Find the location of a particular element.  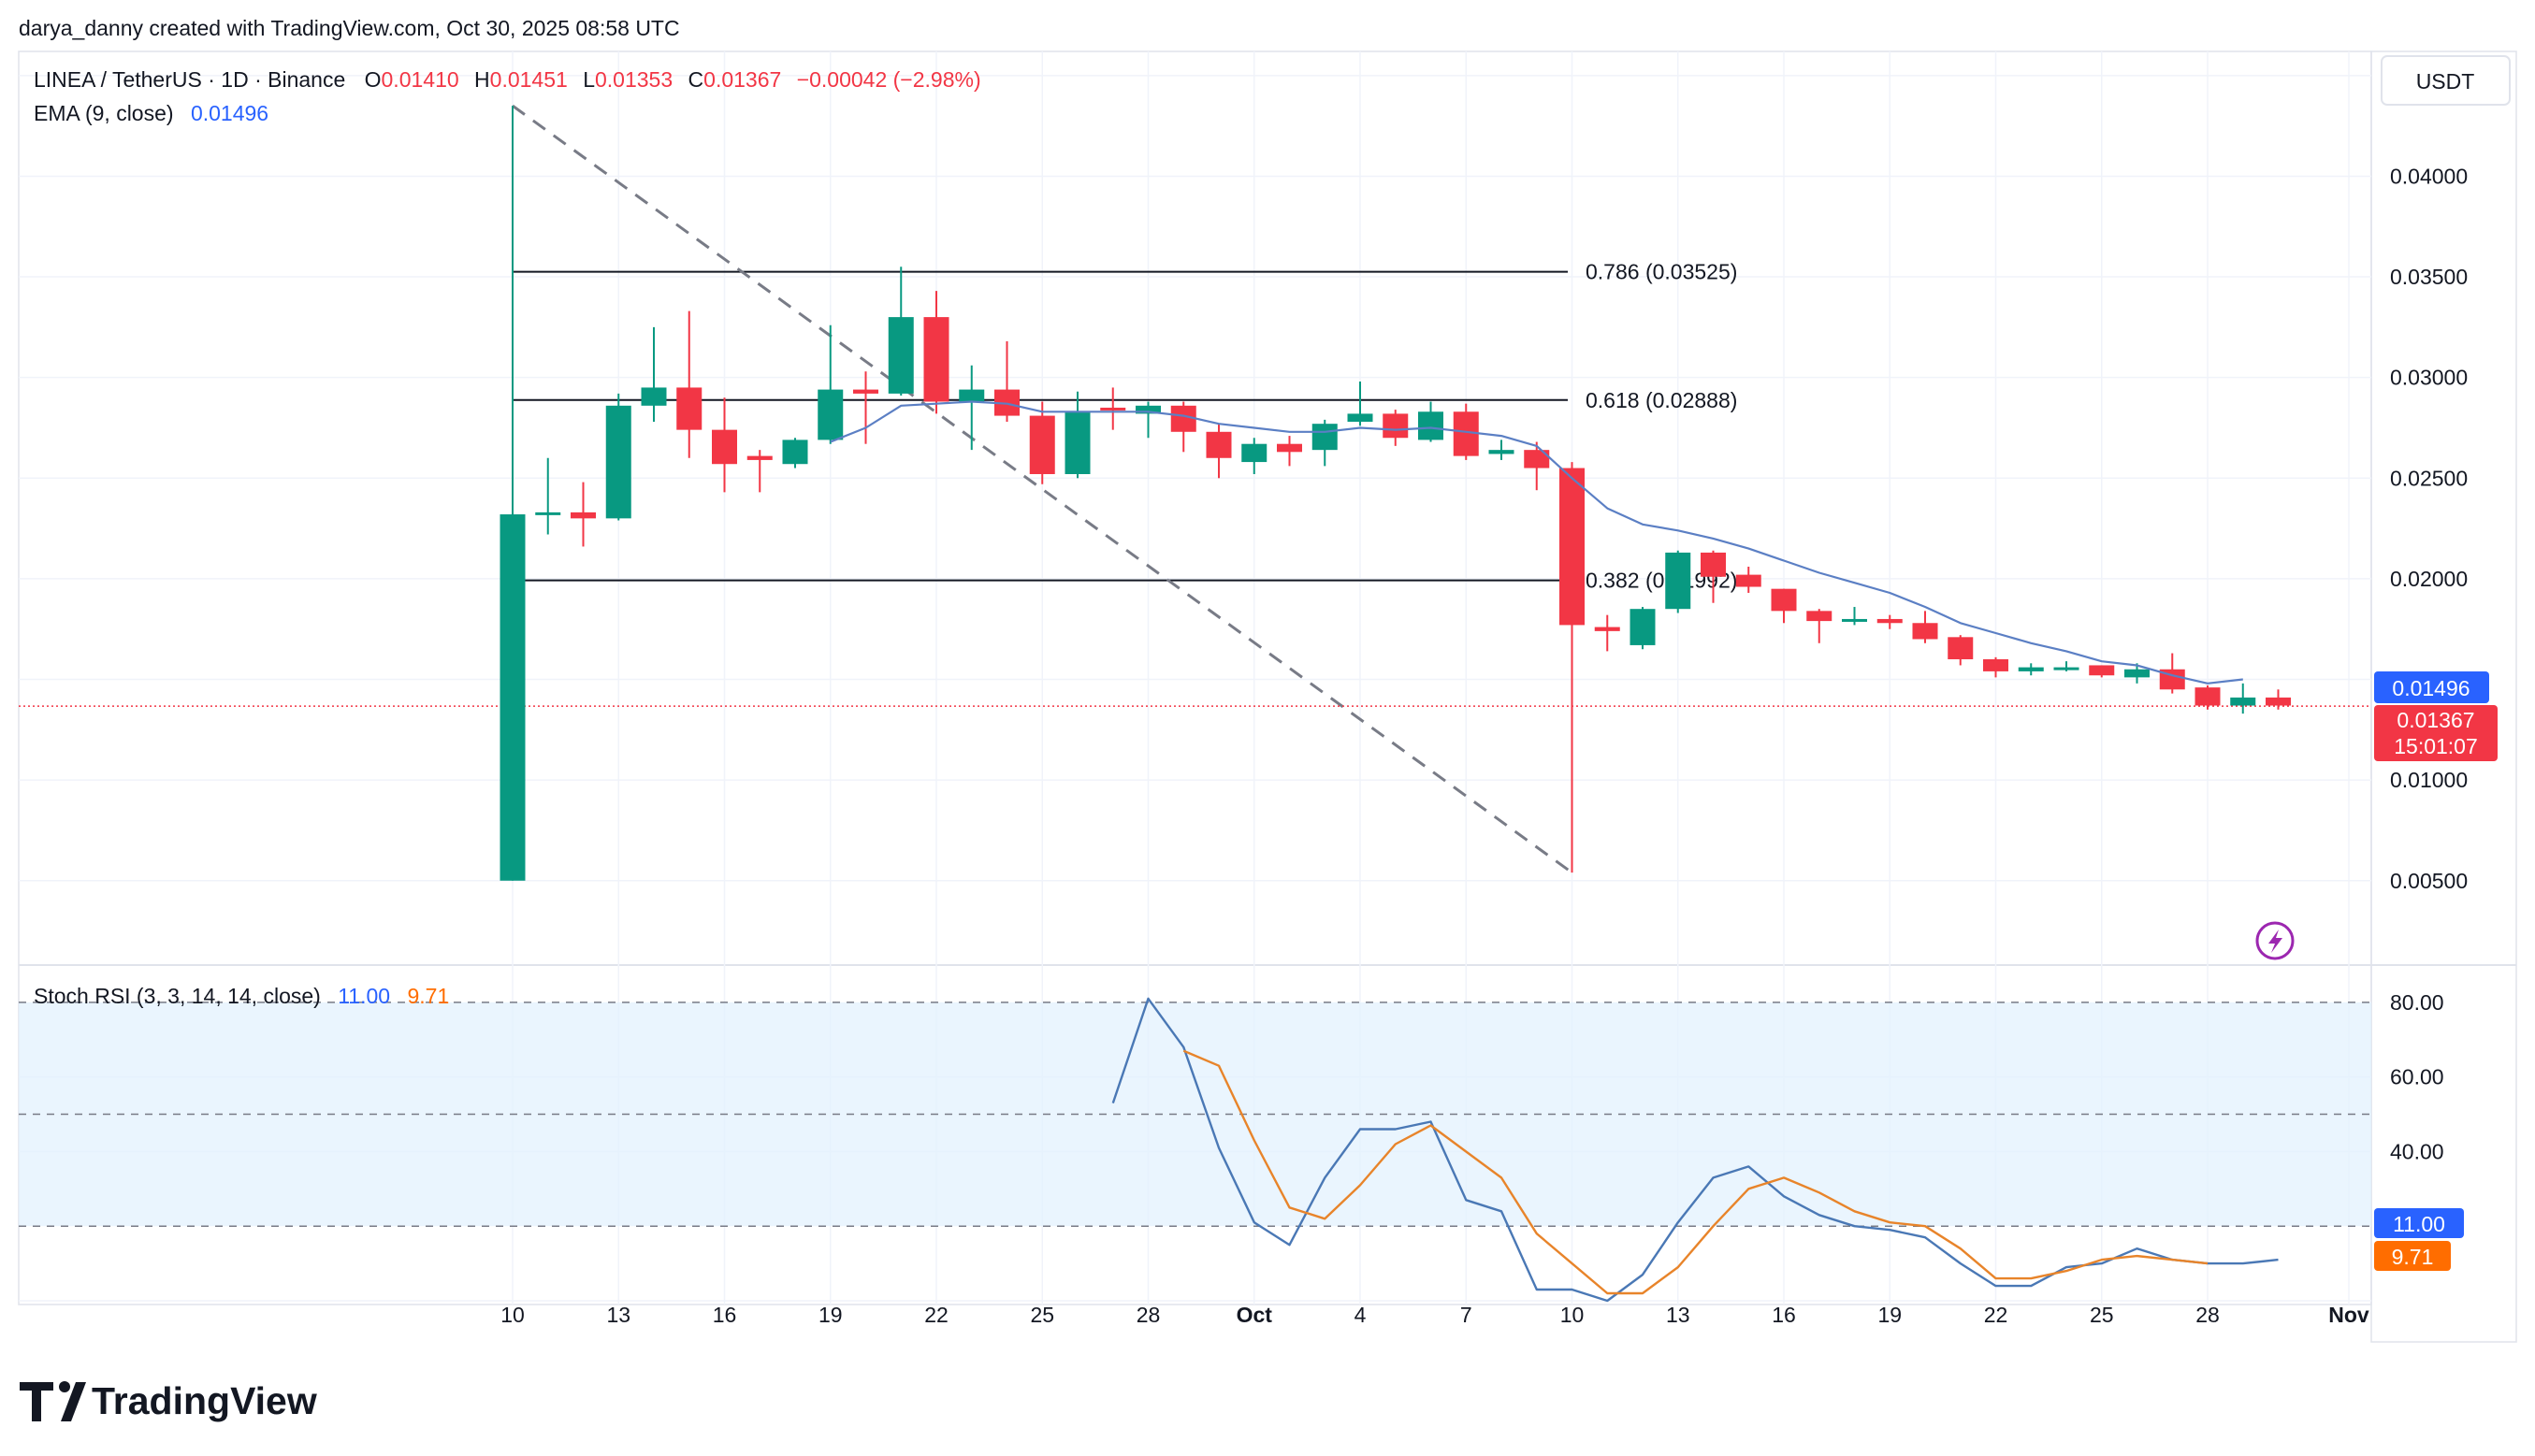

ohlc-low-value: 0.01353 is located at coordinates (634, 79).